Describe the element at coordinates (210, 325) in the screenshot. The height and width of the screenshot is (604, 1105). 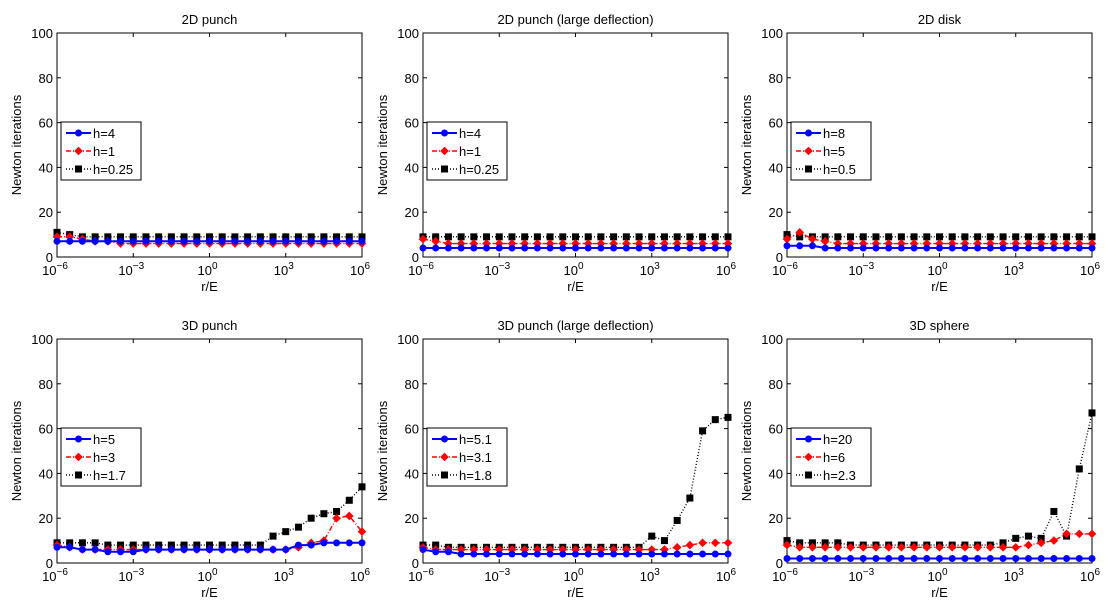
I see `chart-title: 3D punch` at that location.